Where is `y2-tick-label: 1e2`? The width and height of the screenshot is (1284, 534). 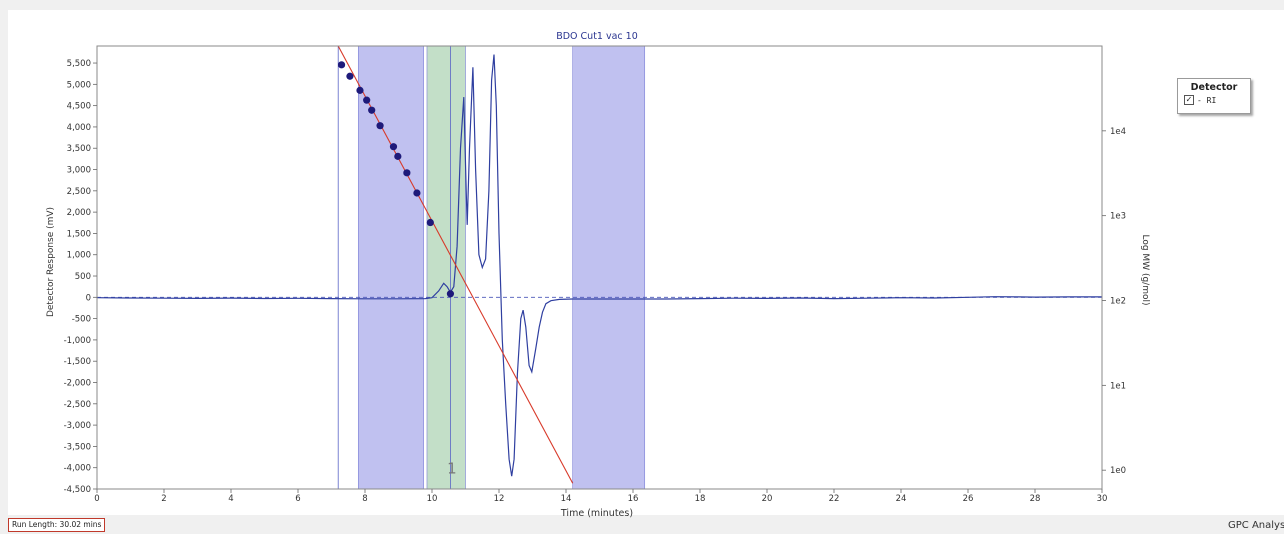 y2-tick-label: 1e2 is located at coordinates (1118, 302).